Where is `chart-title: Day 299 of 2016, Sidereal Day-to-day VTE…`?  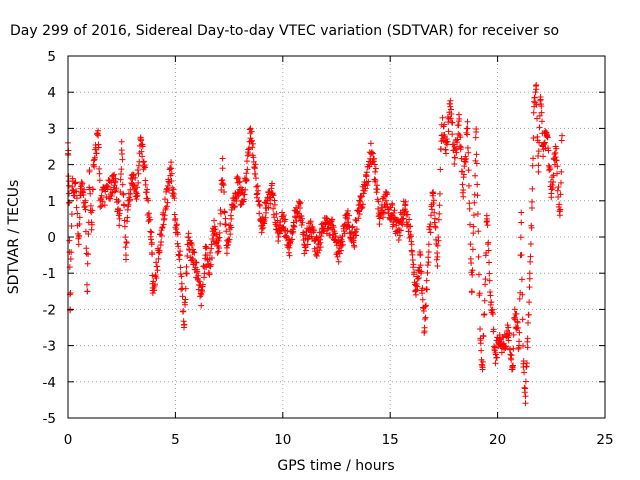
chart-title: Day 299 of 2016, Sidereal Day-to-day VTE… is located at coordinates (284, 31).